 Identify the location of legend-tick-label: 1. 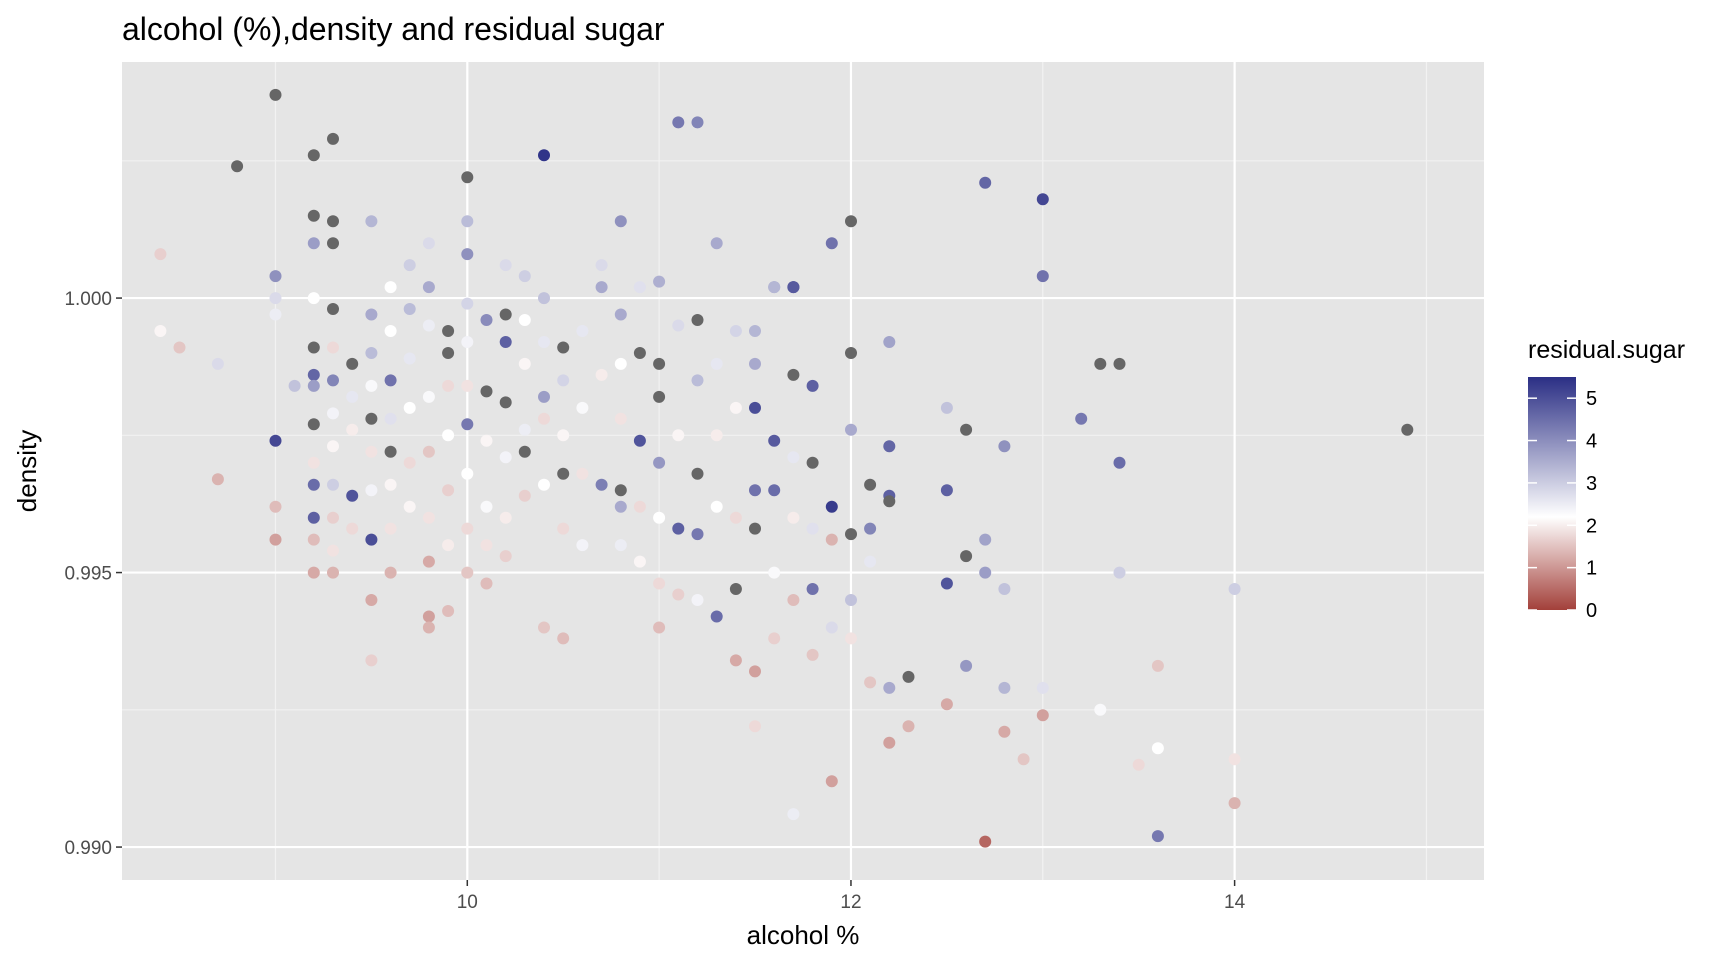
(1591, 569).